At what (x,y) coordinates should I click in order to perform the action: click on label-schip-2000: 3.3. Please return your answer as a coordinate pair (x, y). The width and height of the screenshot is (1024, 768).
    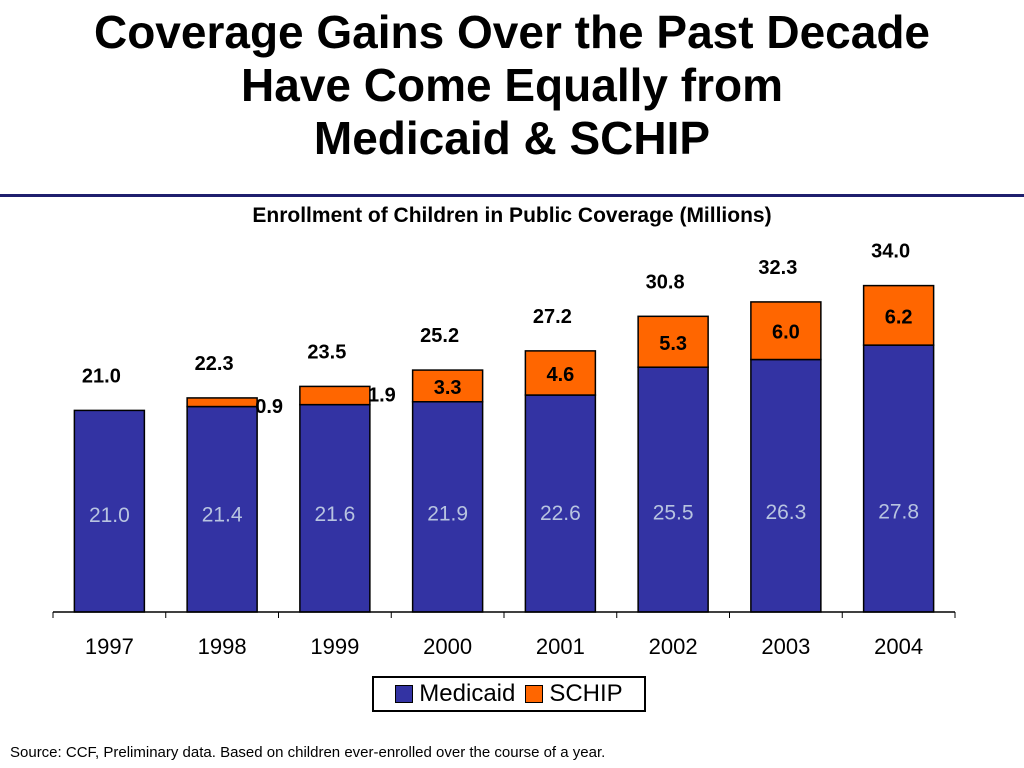
    Looking at the image, I should click on (448, 388).